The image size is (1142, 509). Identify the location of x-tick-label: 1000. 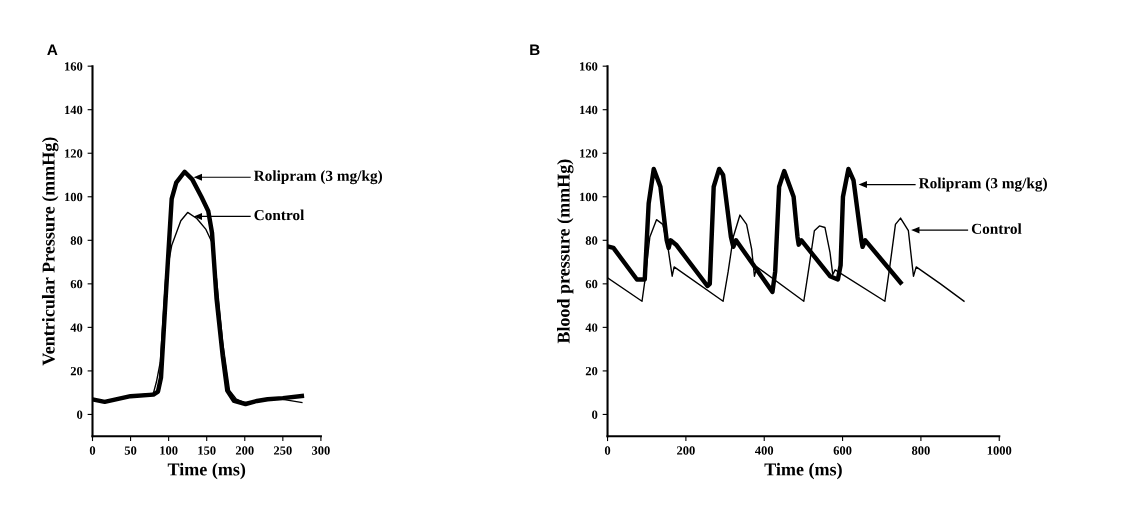
(999, 450).